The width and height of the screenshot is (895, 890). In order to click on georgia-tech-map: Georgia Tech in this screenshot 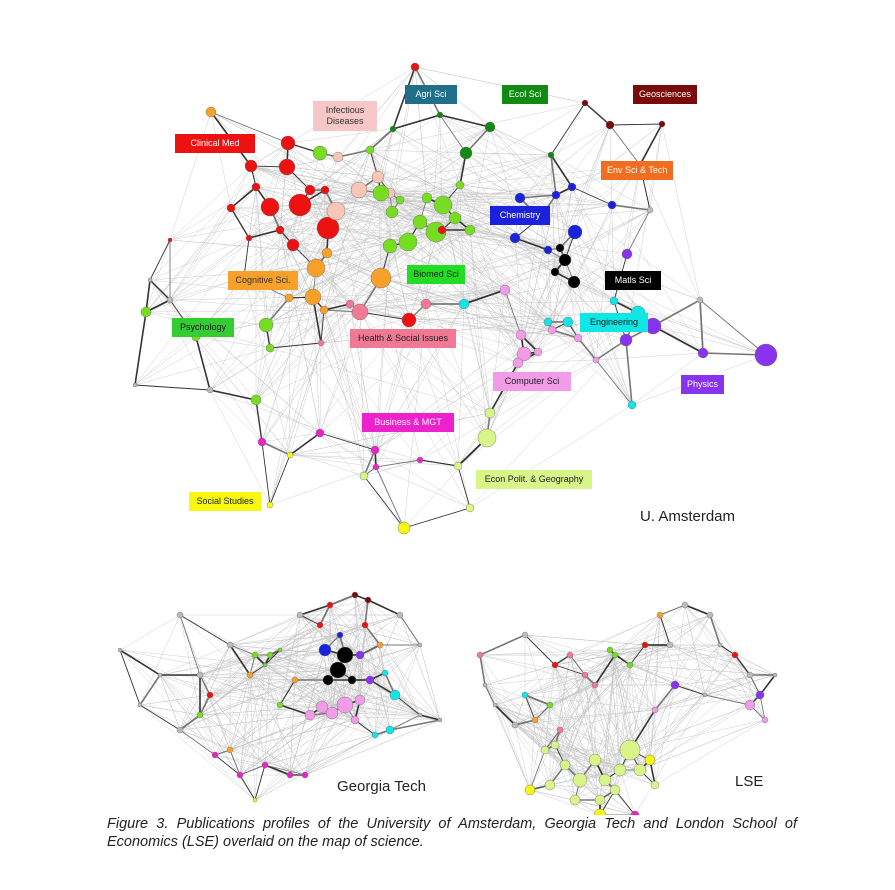, I will do `click(280, 685)`.